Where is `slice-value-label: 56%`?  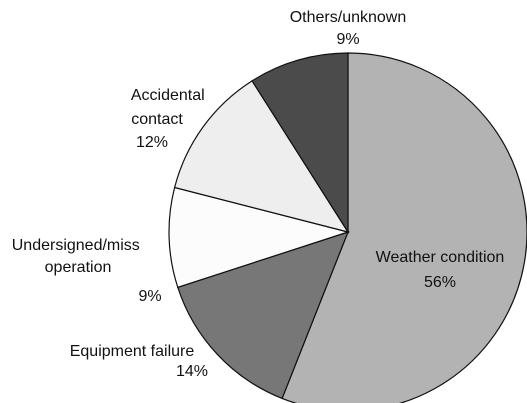 slice-value-label: 56% is located at coordinates (440, 282).